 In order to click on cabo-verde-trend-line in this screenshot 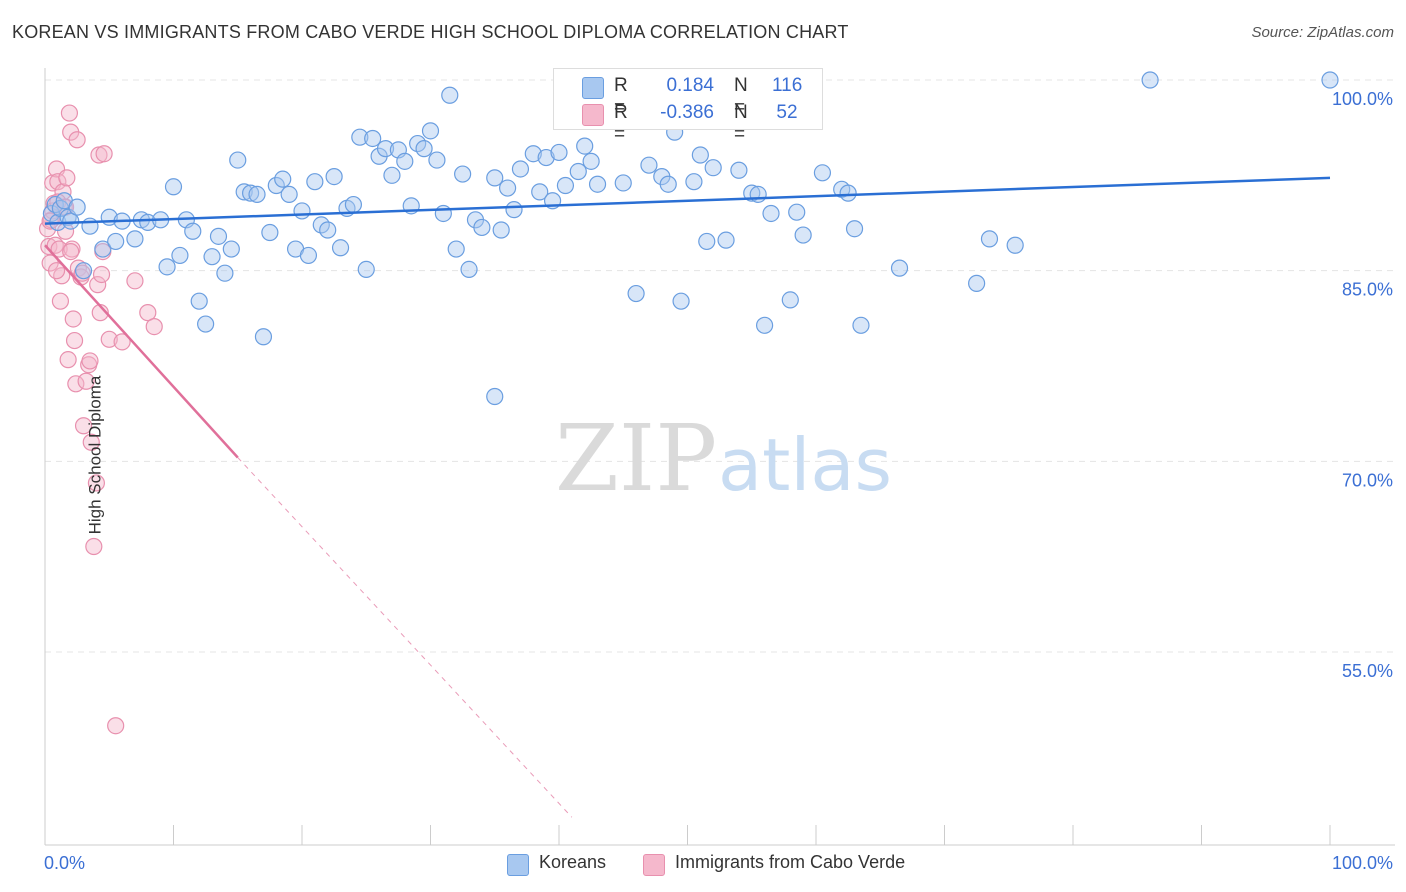, I will do `click(141, 351)`.